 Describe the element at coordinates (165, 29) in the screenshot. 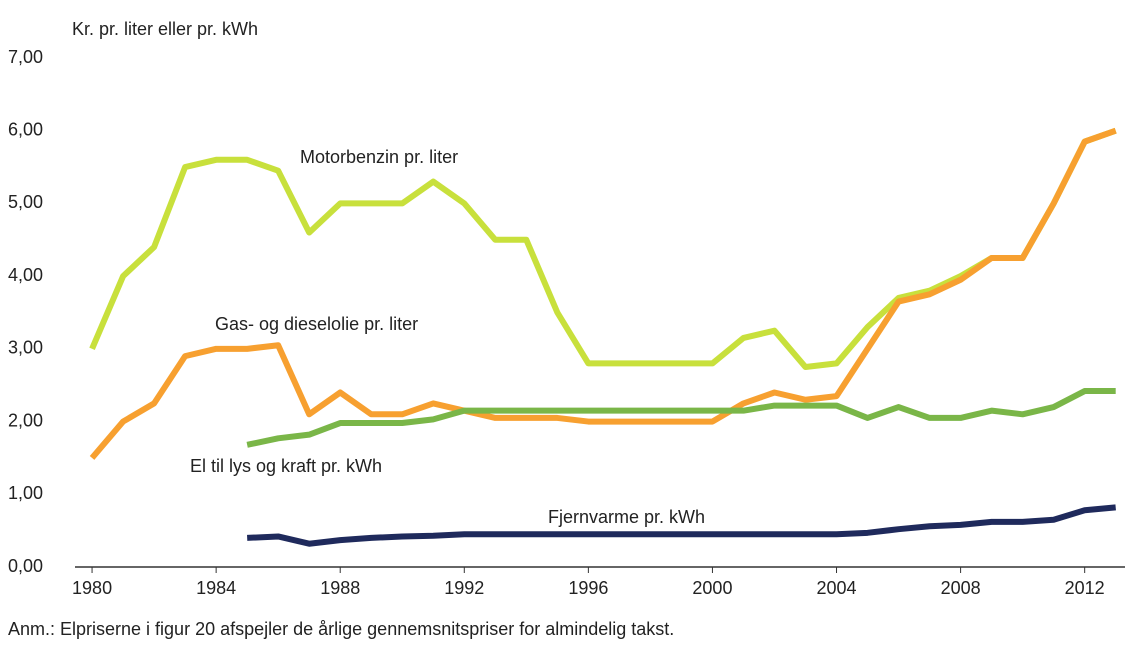

I see `y-axis-label: Kr. pr. liter eller pr. kWh` at that location.